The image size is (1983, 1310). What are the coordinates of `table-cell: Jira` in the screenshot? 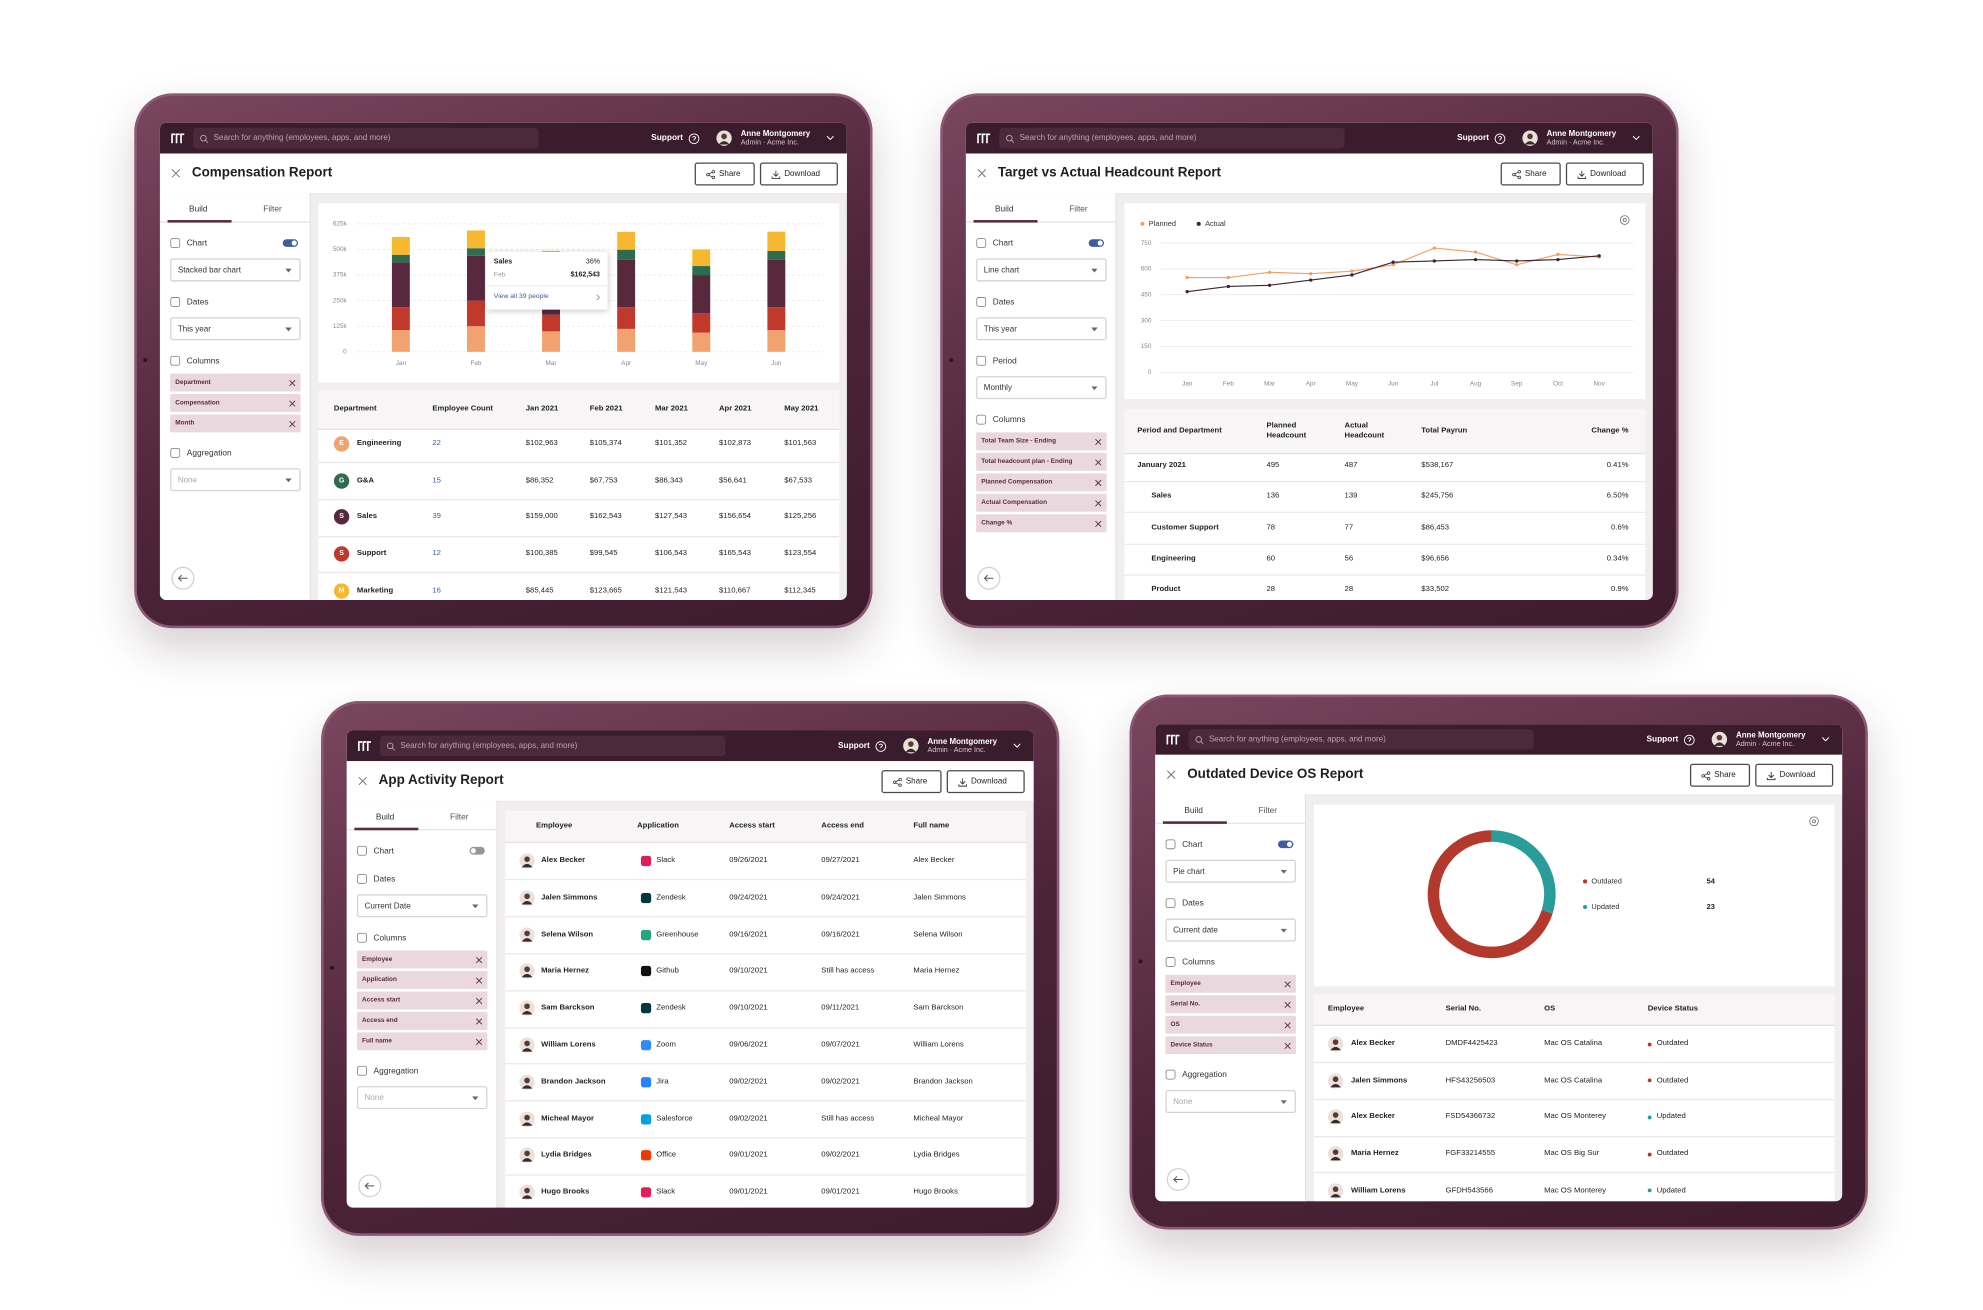 It's located at (662, 1082).